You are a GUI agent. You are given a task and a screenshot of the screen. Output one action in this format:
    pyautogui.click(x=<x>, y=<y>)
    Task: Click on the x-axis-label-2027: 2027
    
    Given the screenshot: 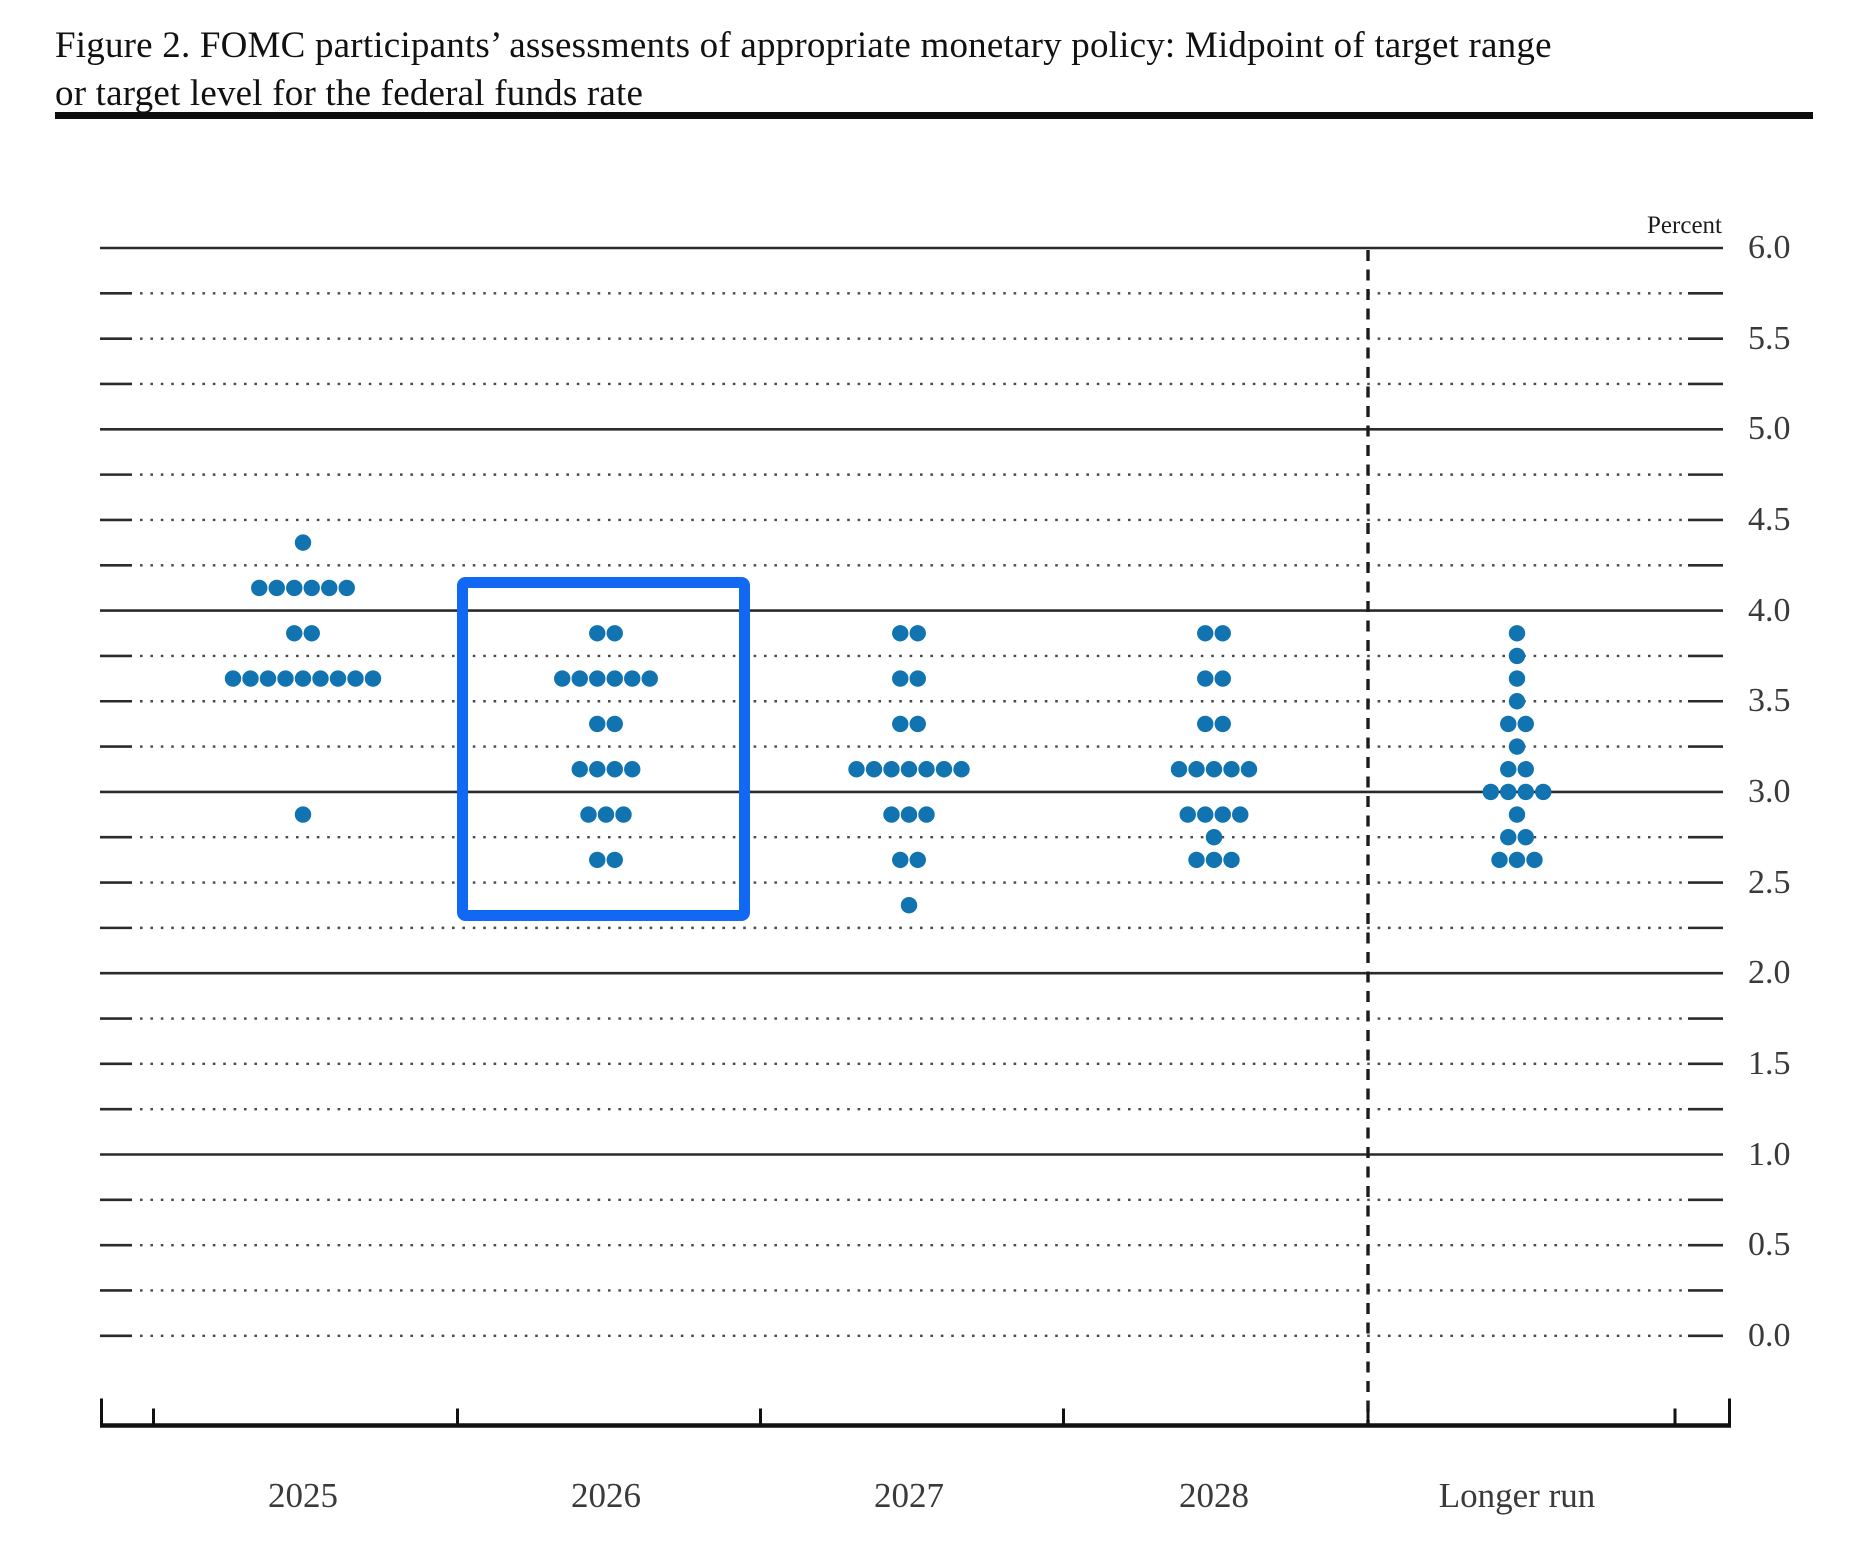 What is the action you would take?
    pyautogui.click(x=909, y=1495)
    